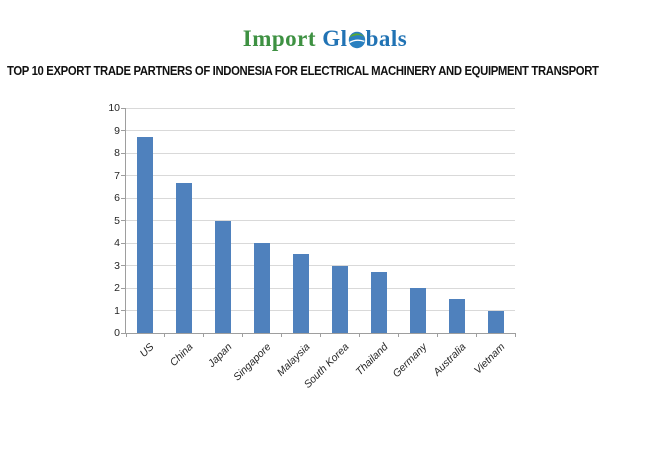  I want to click on logo: Import Gl bals, so click(325, 39).